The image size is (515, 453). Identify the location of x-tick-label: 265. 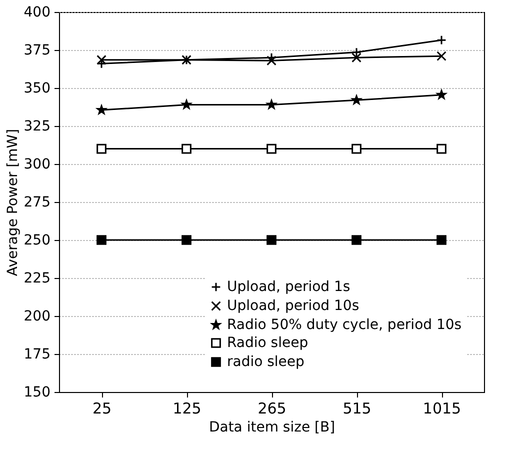
(272, 409).